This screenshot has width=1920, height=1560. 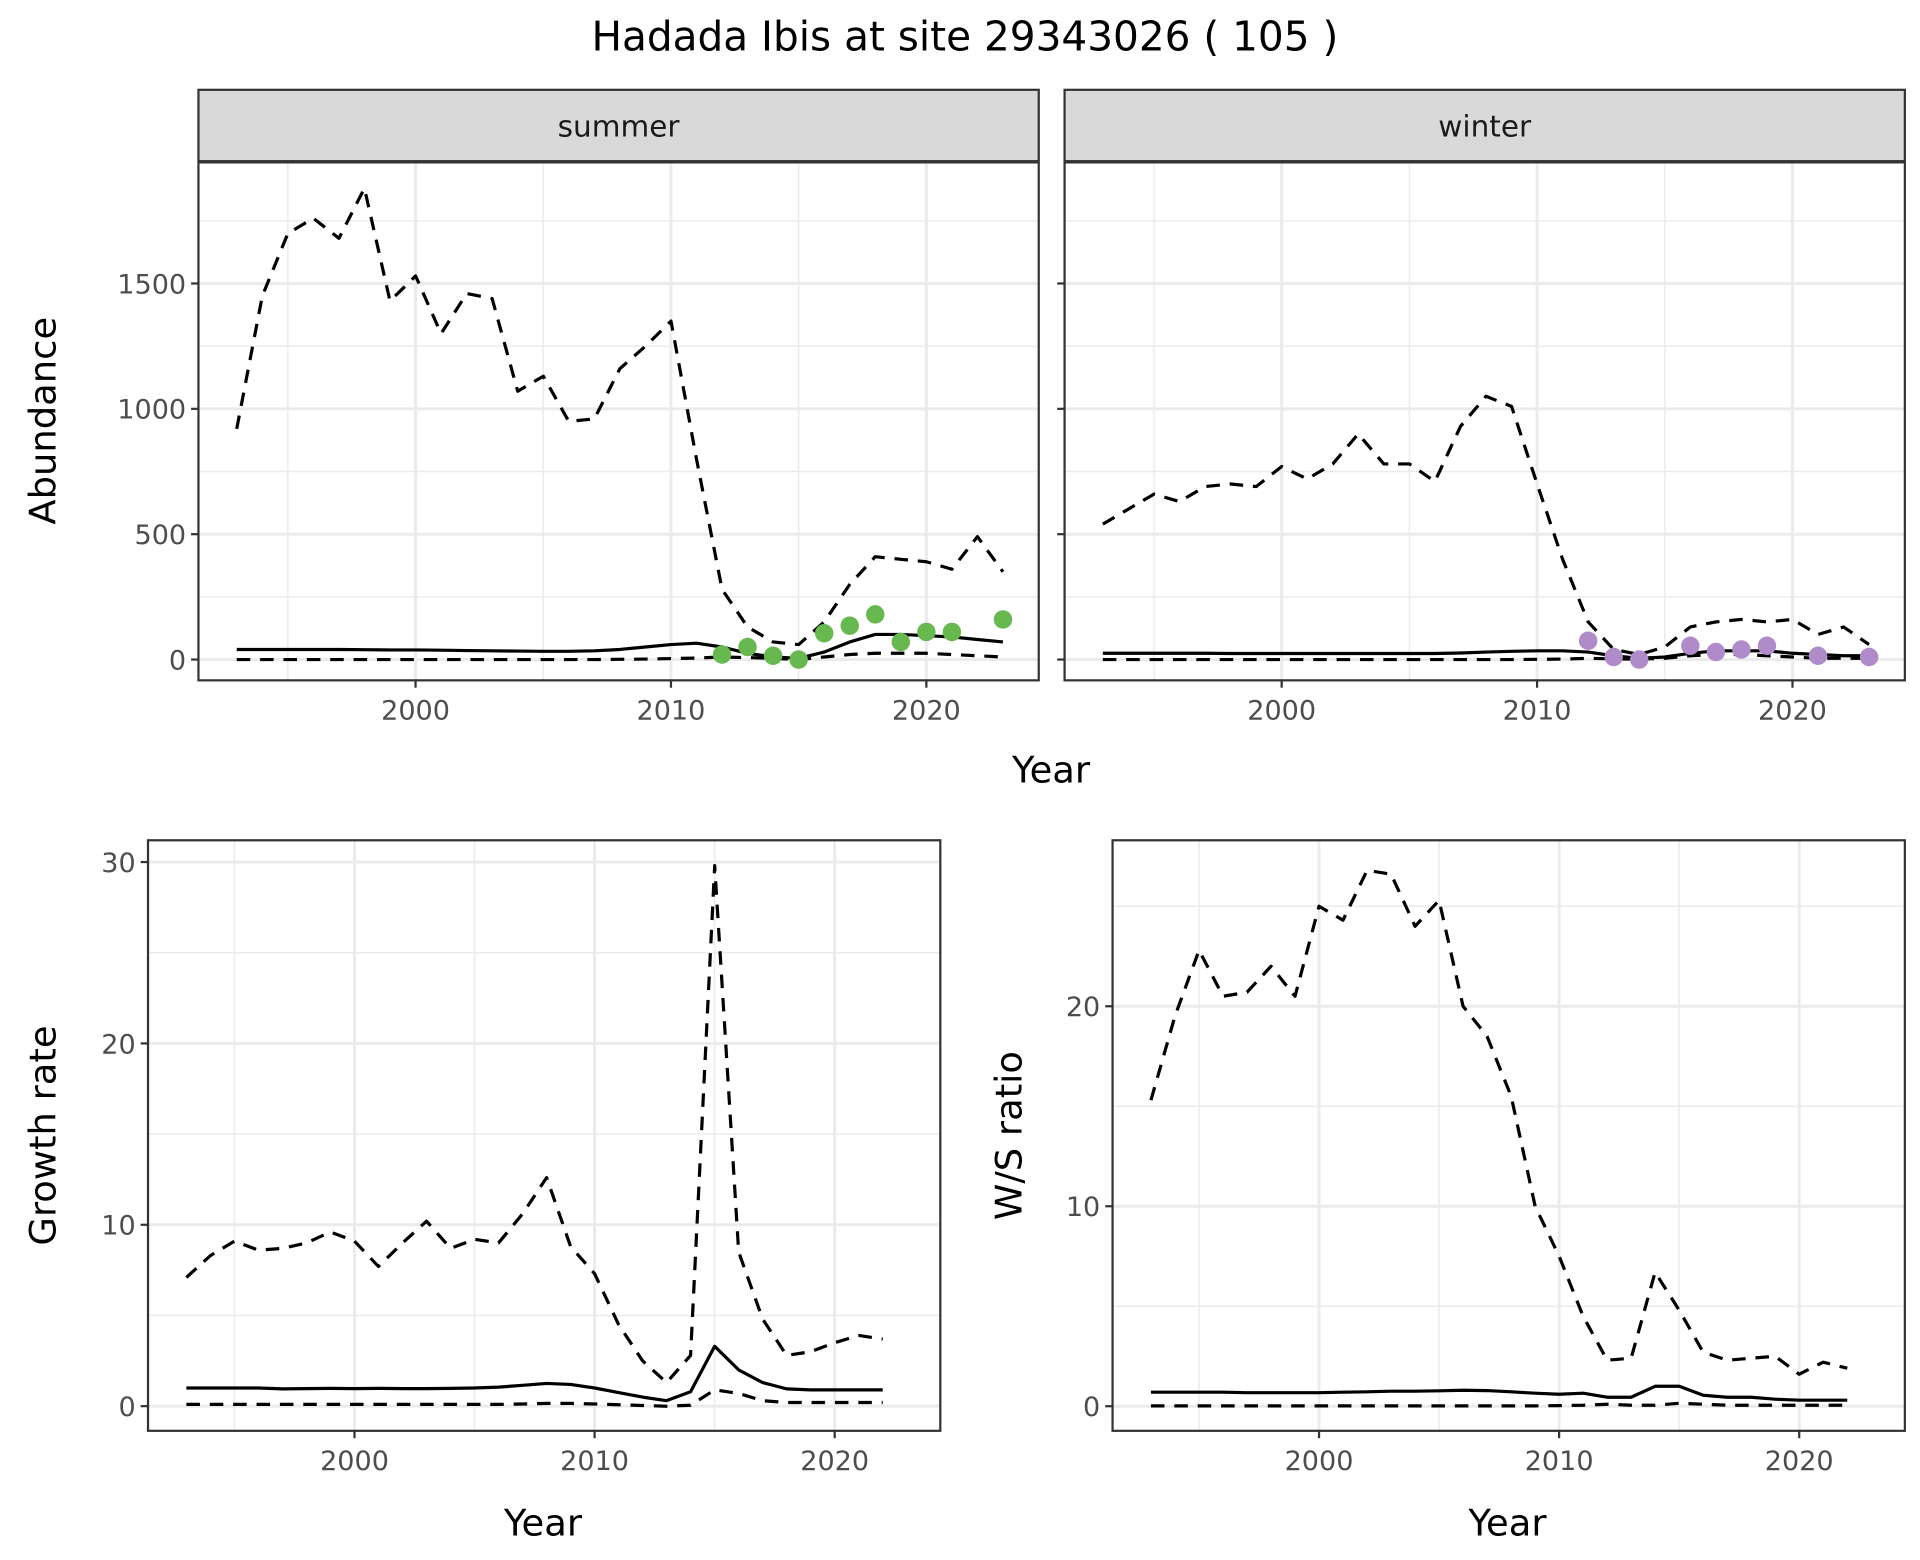 What do you see at coordinates (965, 36) in the screenshot?
I see `chart-title: Hadada Ibis at site 29343026 ( 105 )` at bounding box center [965, 36].